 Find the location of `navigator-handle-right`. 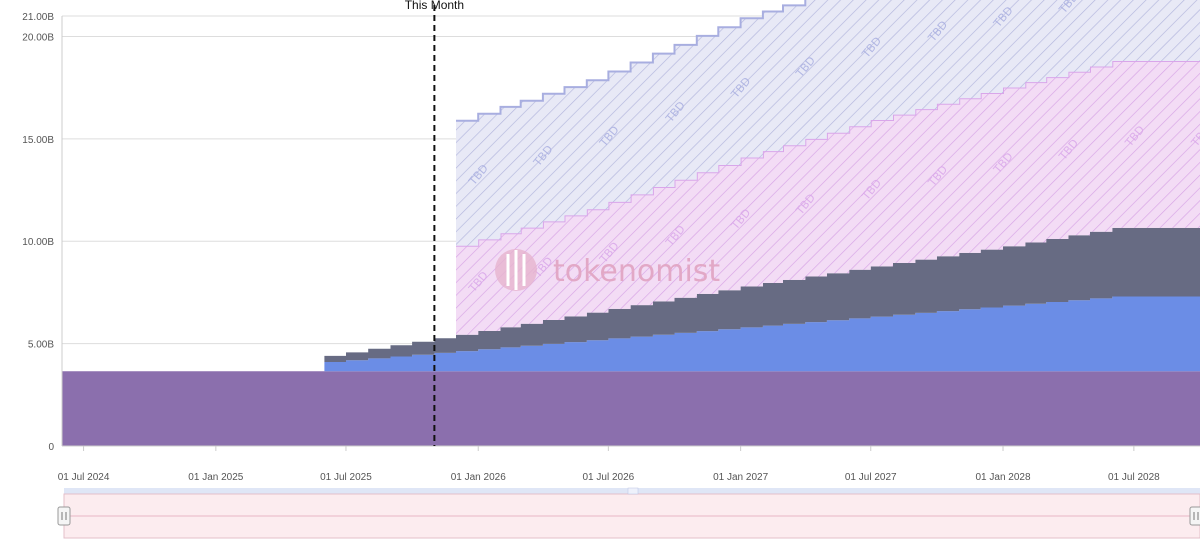

navigator-handle-right is located at coordinates (1194, 516).